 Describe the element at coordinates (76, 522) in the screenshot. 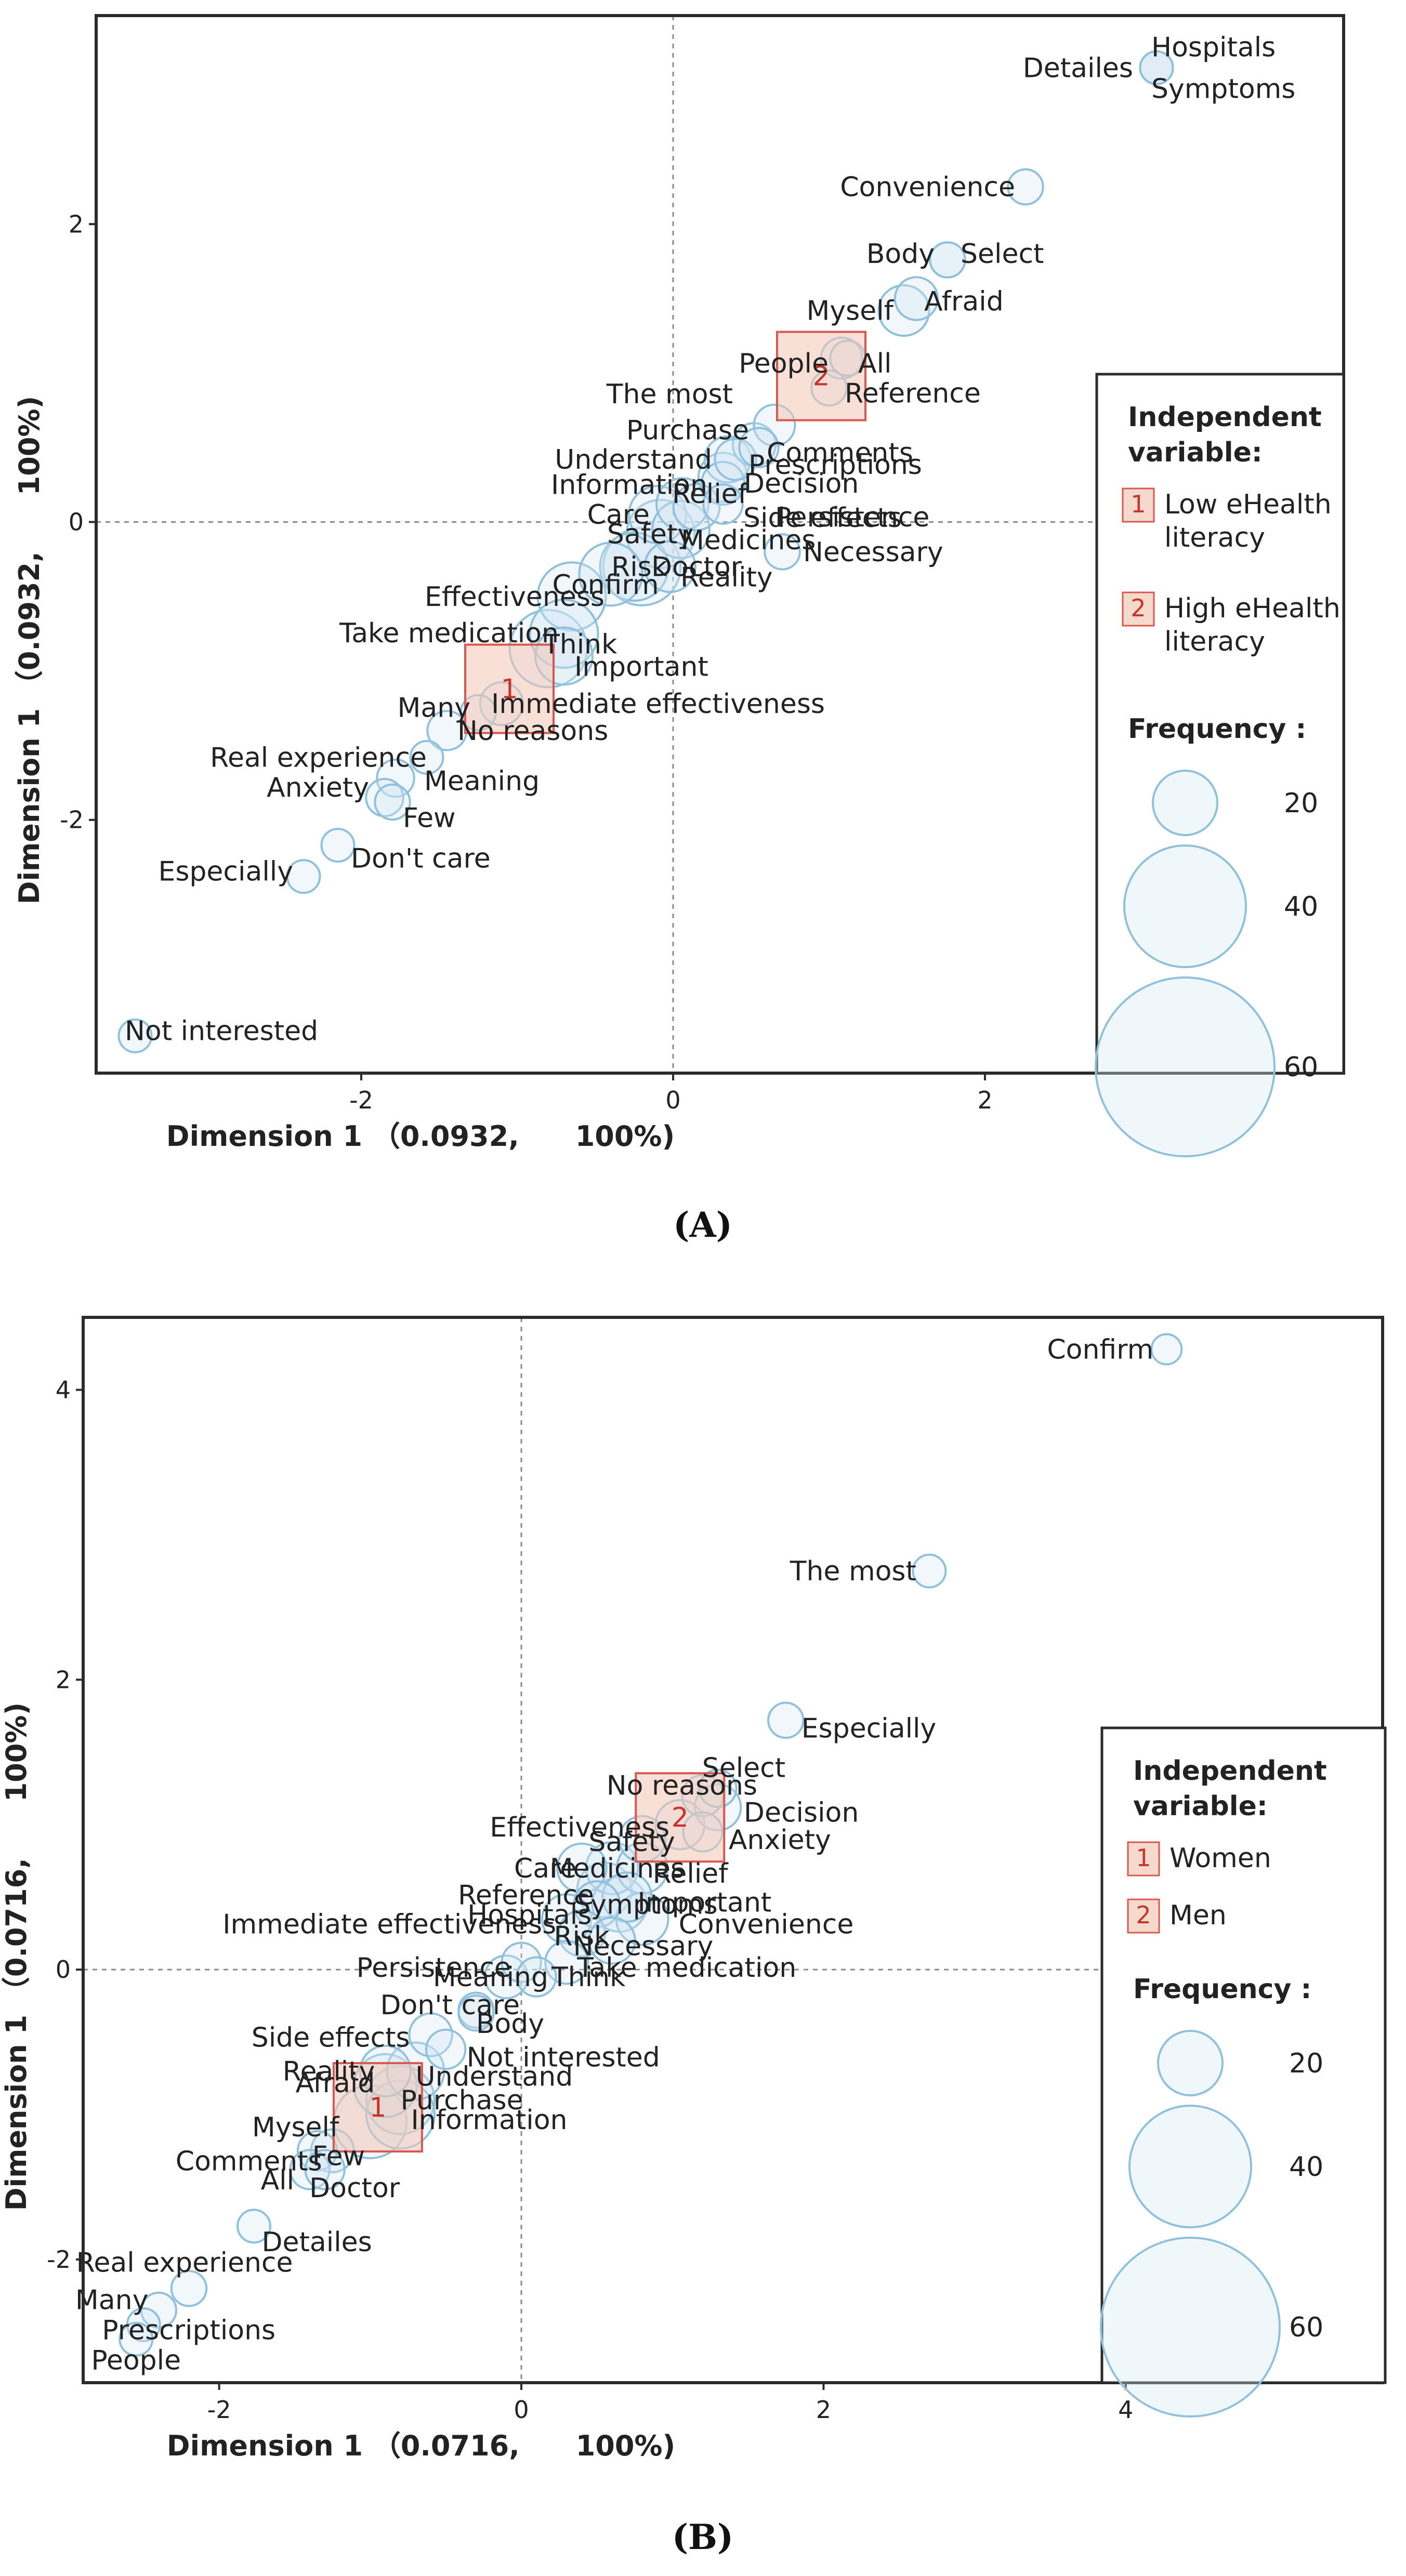

I see `panel-a-y-tick-label: 0` at that location.